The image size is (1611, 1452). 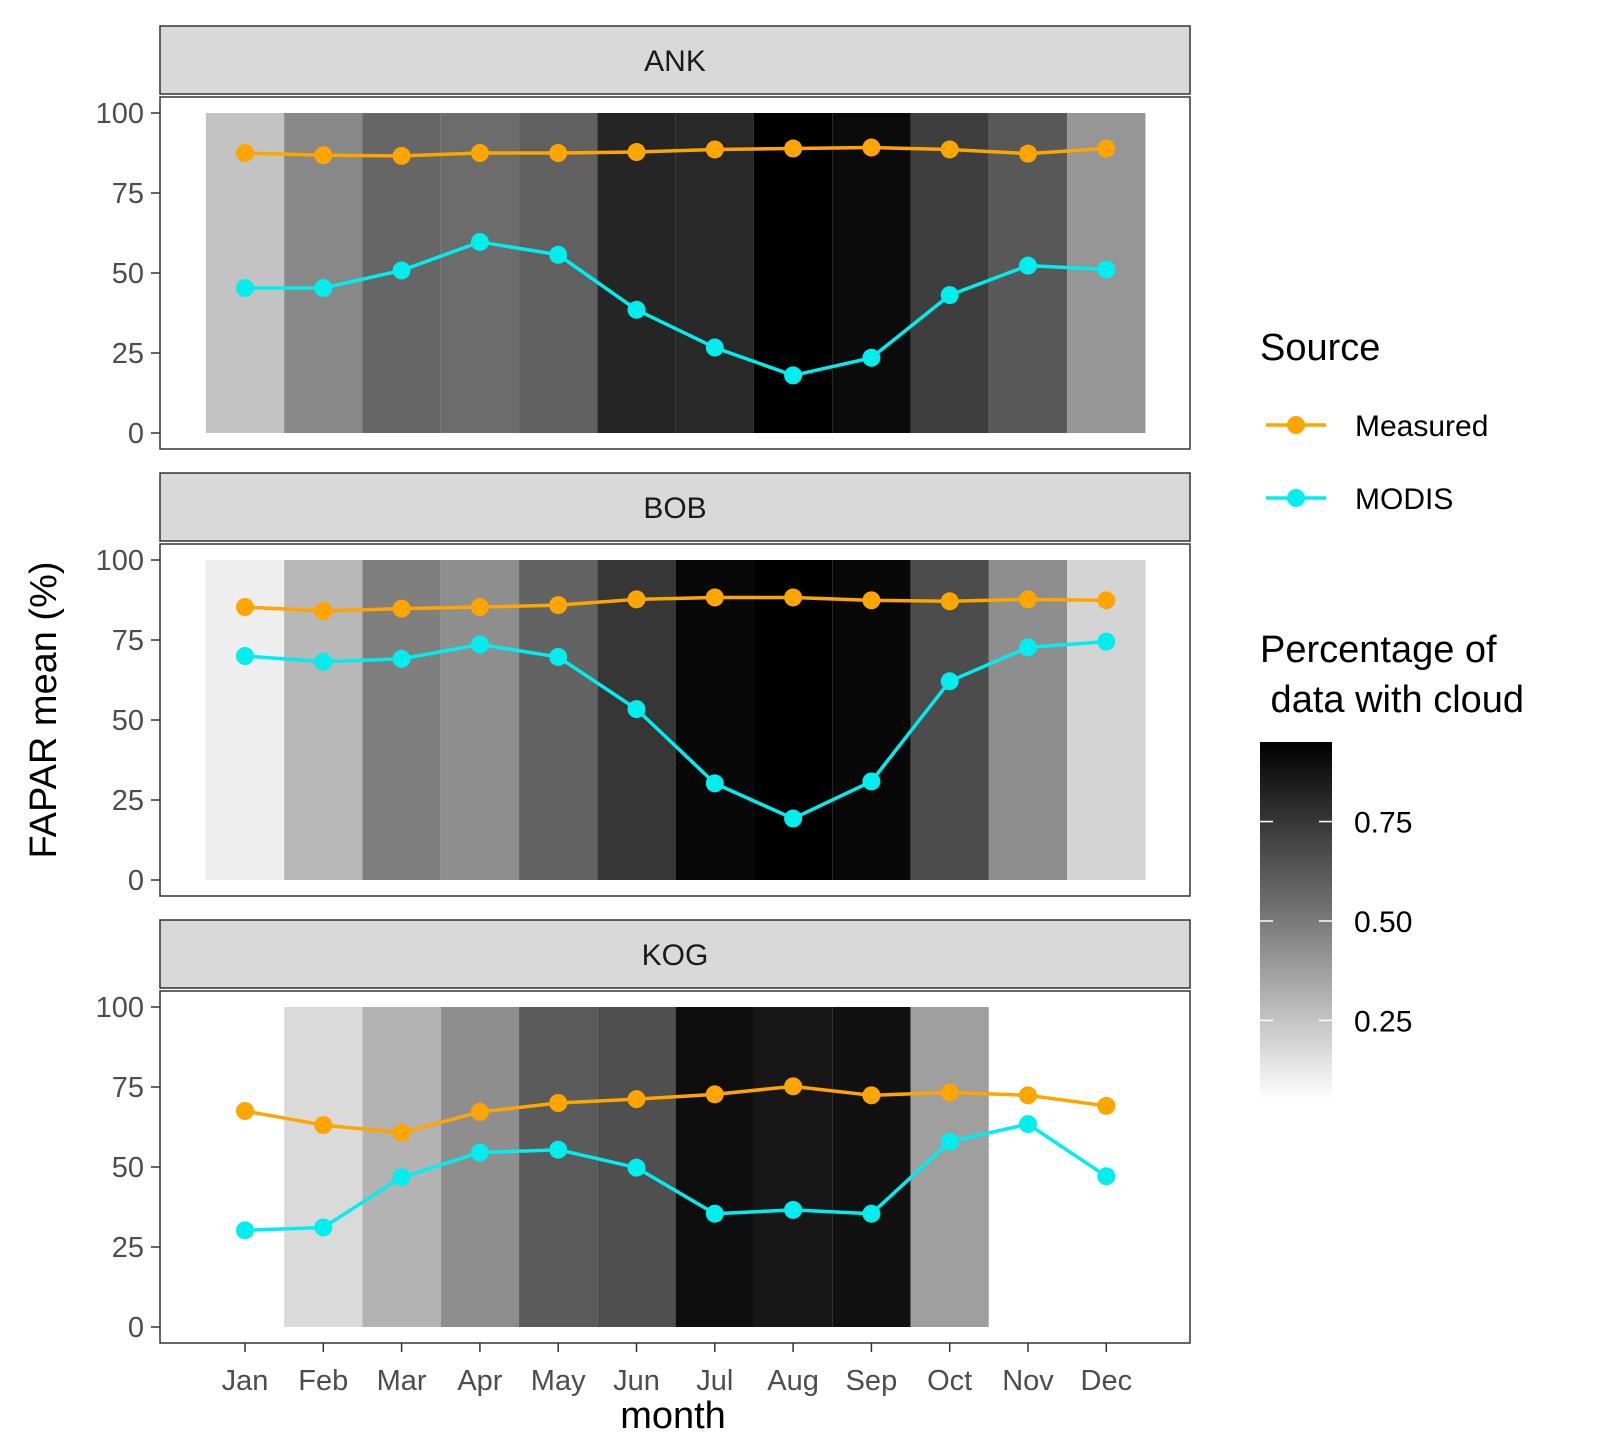 What do you see at coordinates (128, 1248) in the screenshot?
I see `y-tick-label: 25` at bounding box center [128, 1248].